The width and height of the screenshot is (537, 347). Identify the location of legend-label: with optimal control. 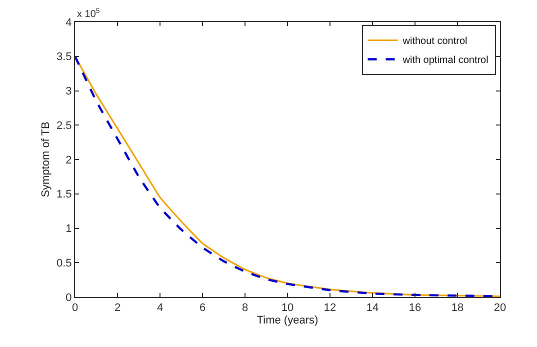
(445, 60).